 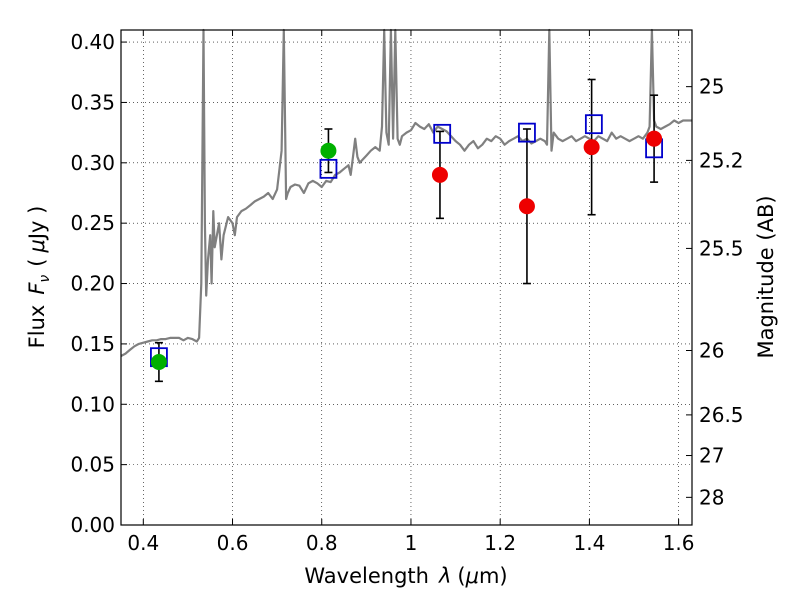 I want to click on y-tick-label: 0.30, so click(x=92, y=163).